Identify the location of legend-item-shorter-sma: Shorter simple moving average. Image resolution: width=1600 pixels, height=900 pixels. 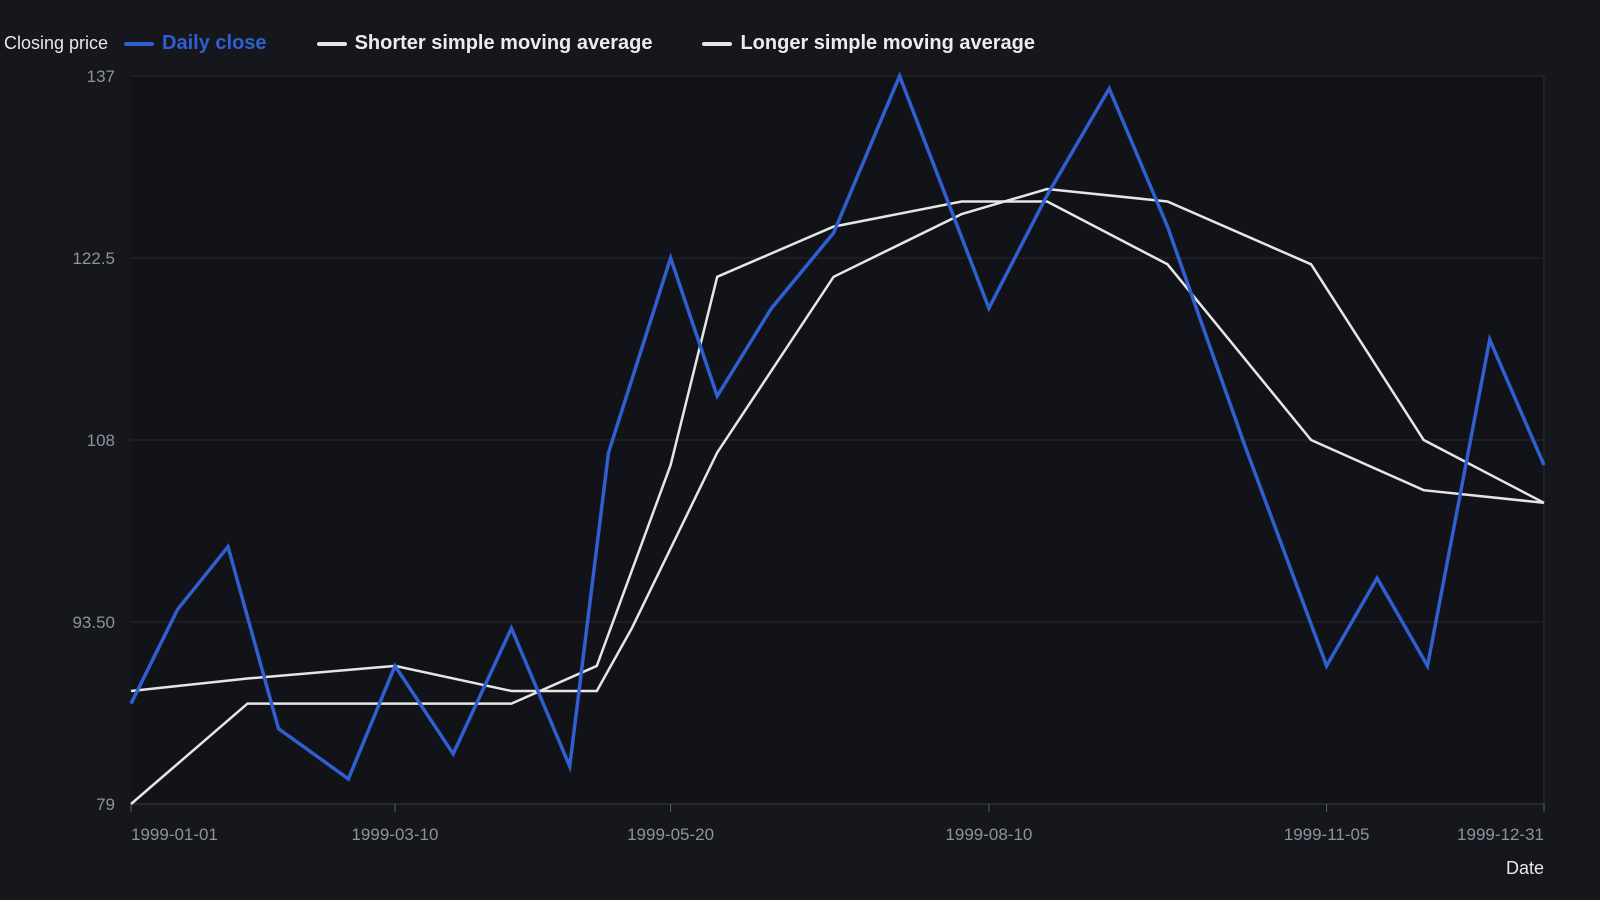
(484, 43).